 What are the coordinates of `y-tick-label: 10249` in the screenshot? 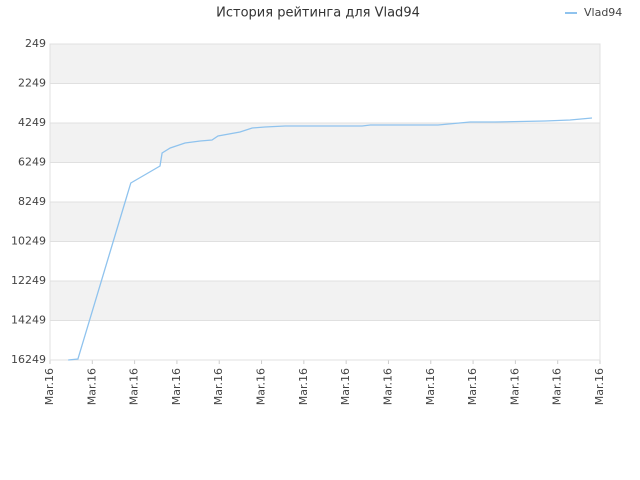 It's located at (28, 241).